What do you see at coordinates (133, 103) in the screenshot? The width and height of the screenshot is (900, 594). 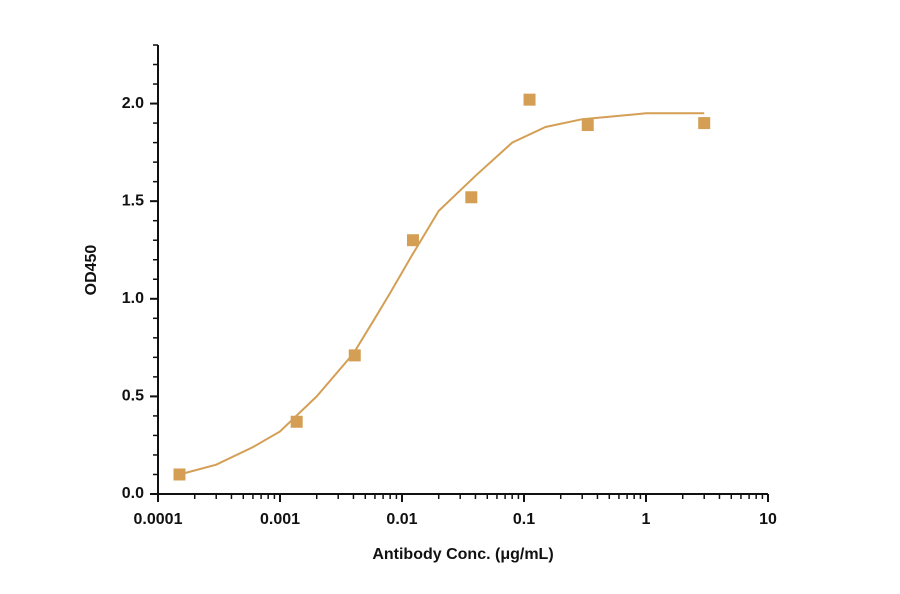 I see `y-tick-label: 2.0` at bounding box center [133, 103].